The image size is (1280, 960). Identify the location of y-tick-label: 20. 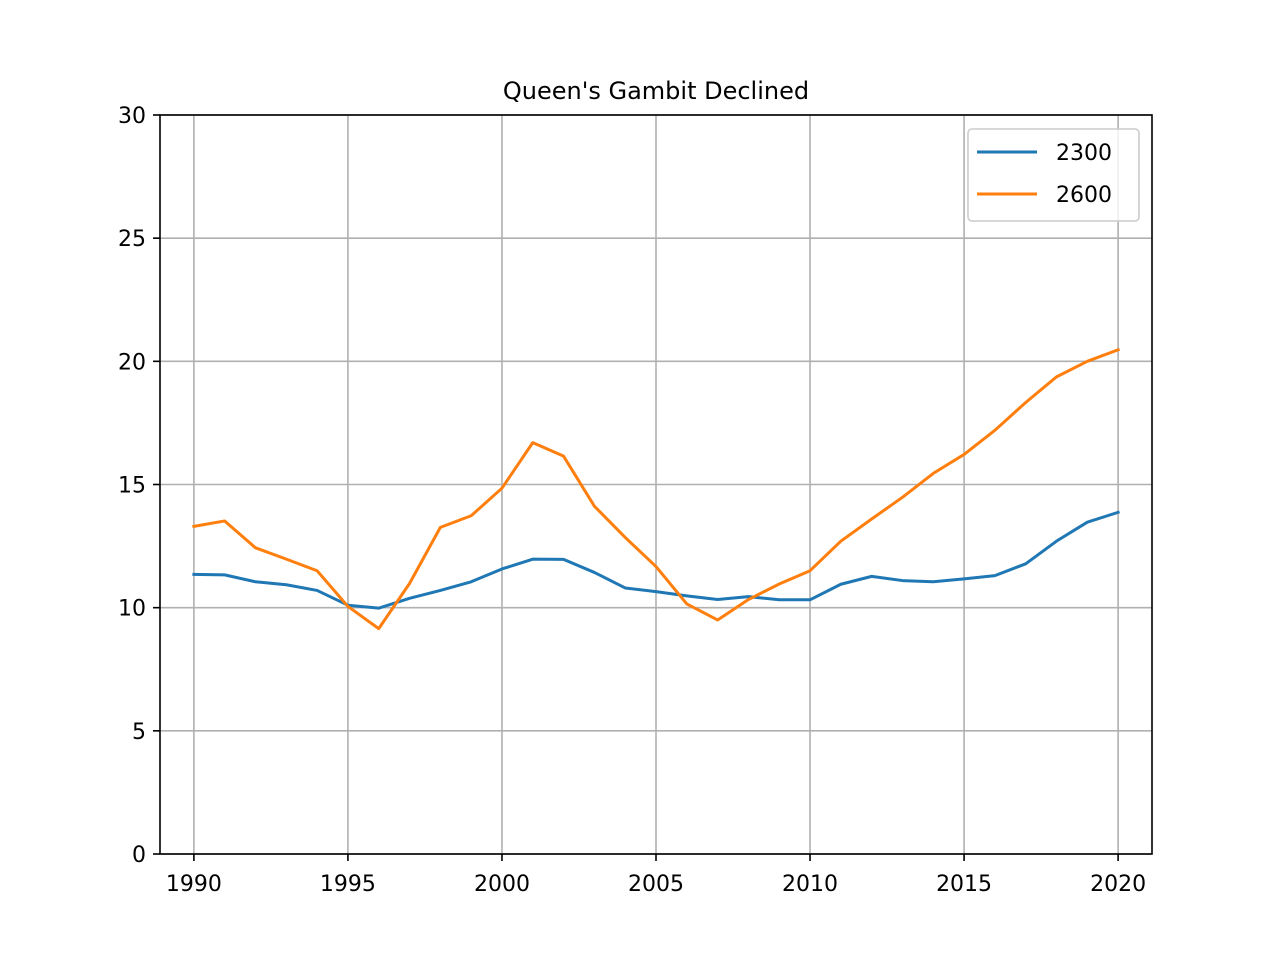
(132, 362).